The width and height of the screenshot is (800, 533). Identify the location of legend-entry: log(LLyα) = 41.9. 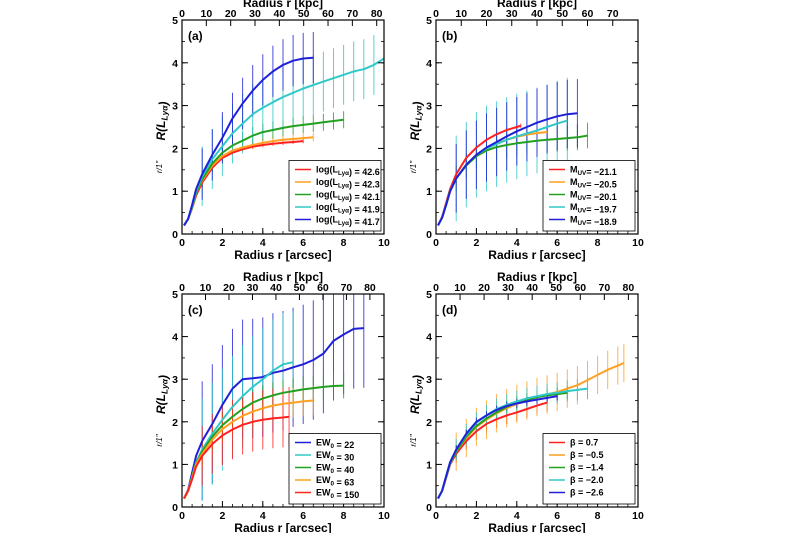
(348, 208).